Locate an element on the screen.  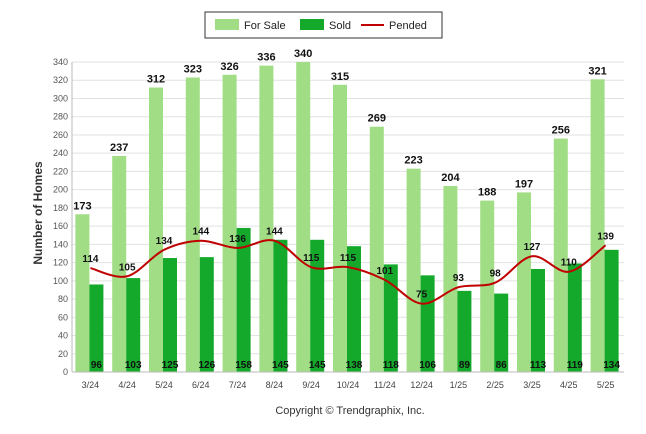
data-label-for-sale: 336 is located at coordinates (266, 58).